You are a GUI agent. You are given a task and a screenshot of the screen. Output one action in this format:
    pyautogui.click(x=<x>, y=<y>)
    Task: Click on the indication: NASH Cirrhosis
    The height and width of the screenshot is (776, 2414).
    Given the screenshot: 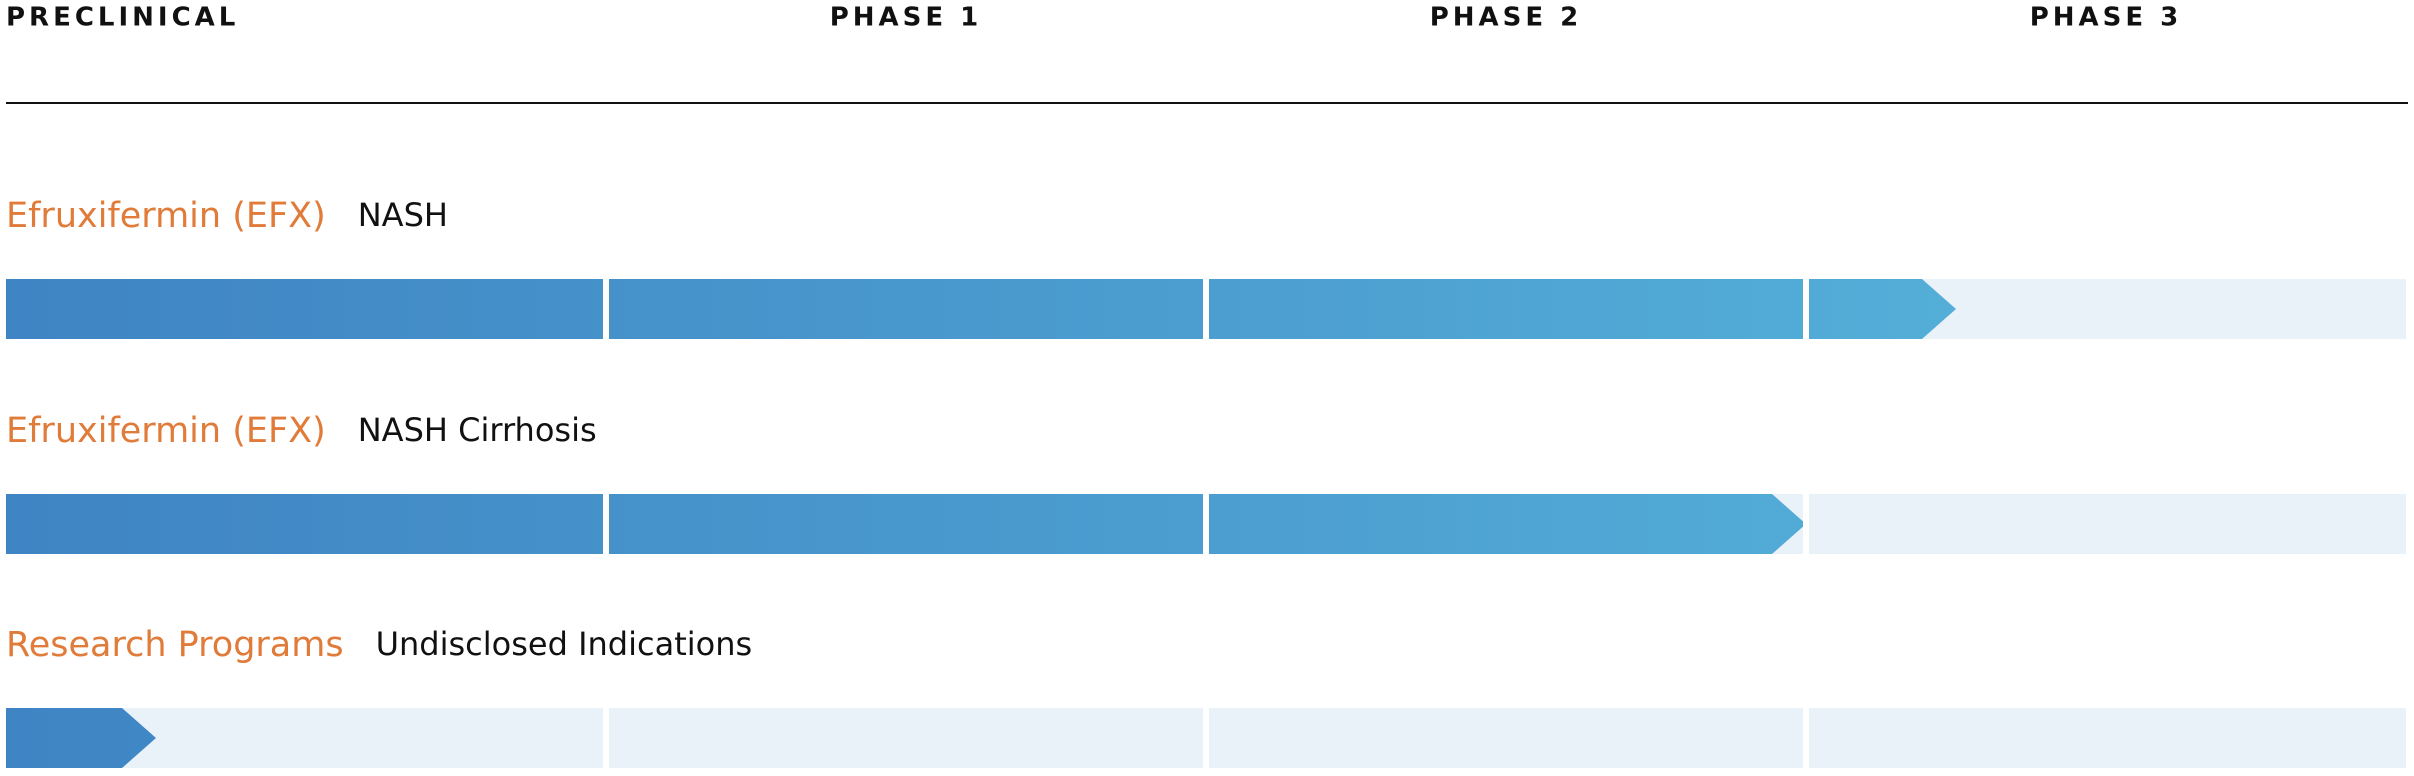 What is the action you would take?
    pyautogui.click(x=477, y=430)
    